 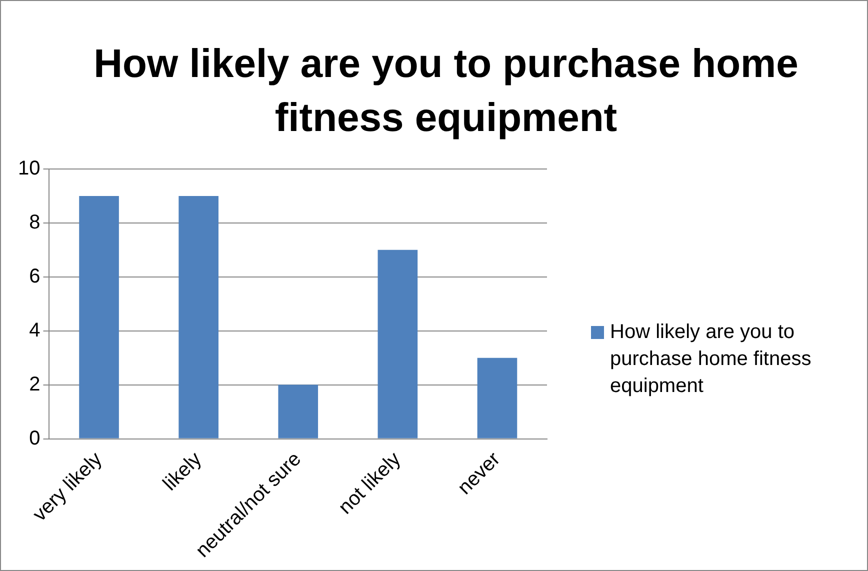 What do you see at coordinates (34, 438) in the screenshot?
I see `y-tick-label: 0` at bounding box center [34, 438].